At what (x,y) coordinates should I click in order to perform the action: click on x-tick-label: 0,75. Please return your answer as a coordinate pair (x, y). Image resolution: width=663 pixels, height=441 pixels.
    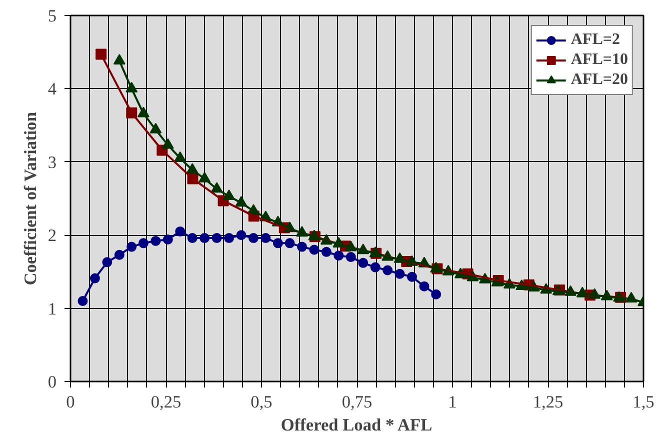
    Looking at the image, I should click on (357, 402).